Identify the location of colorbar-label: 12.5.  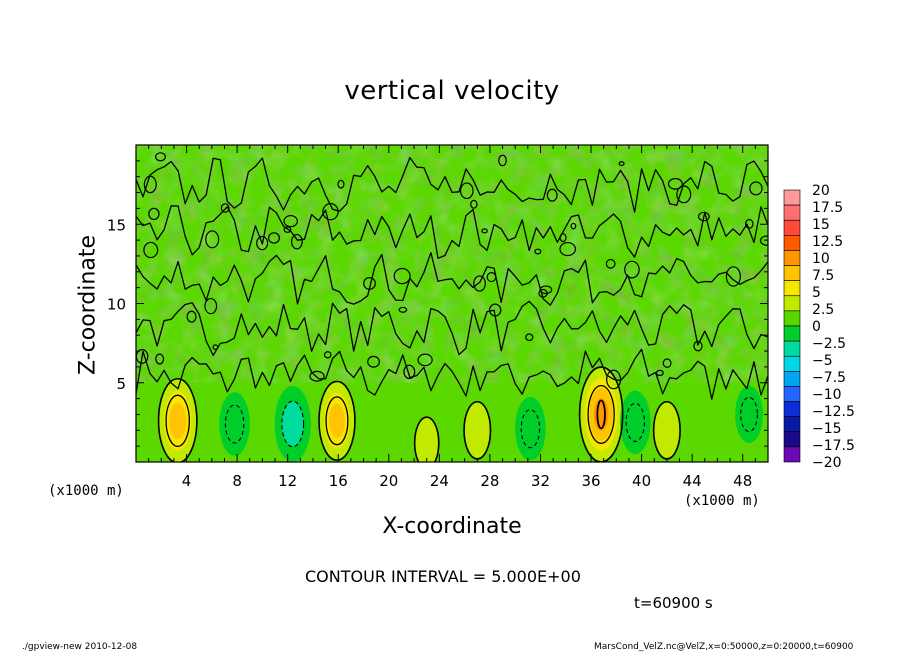
(827, 242).